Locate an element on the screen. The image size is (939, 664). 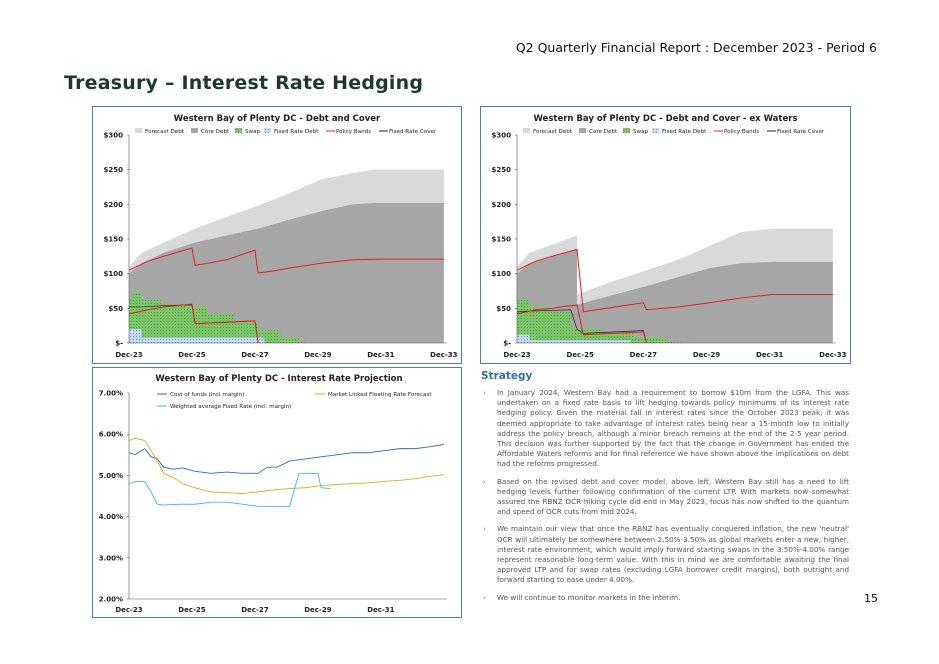
y-tick-label: 5.00% is located at coordinates (111, 476).